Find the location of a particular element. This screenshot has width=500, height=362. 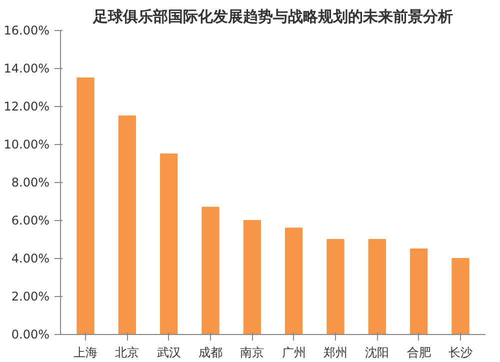

y-tick-label: 6.00% is located at coordinates (30, 221).